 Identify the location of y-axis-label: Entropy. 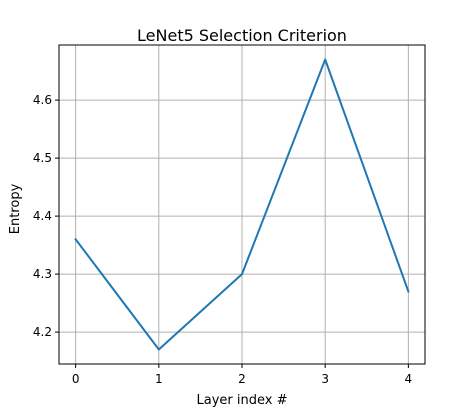
(15, 208).